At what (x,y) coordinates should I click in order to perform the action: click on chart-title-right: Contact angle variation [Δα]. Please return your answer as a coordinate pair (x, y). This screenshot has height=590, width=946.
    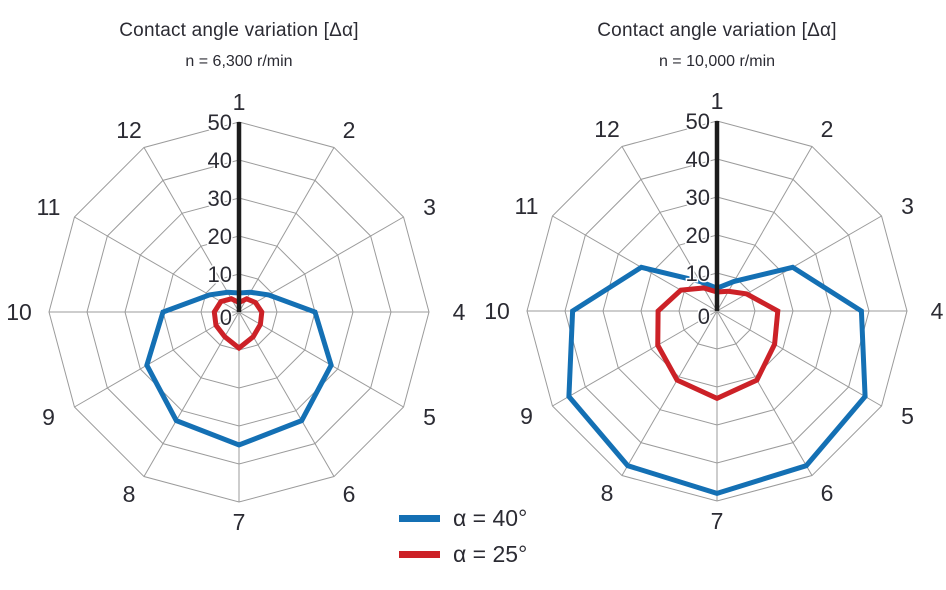
    Looking at the image, I should click on (717, 30).